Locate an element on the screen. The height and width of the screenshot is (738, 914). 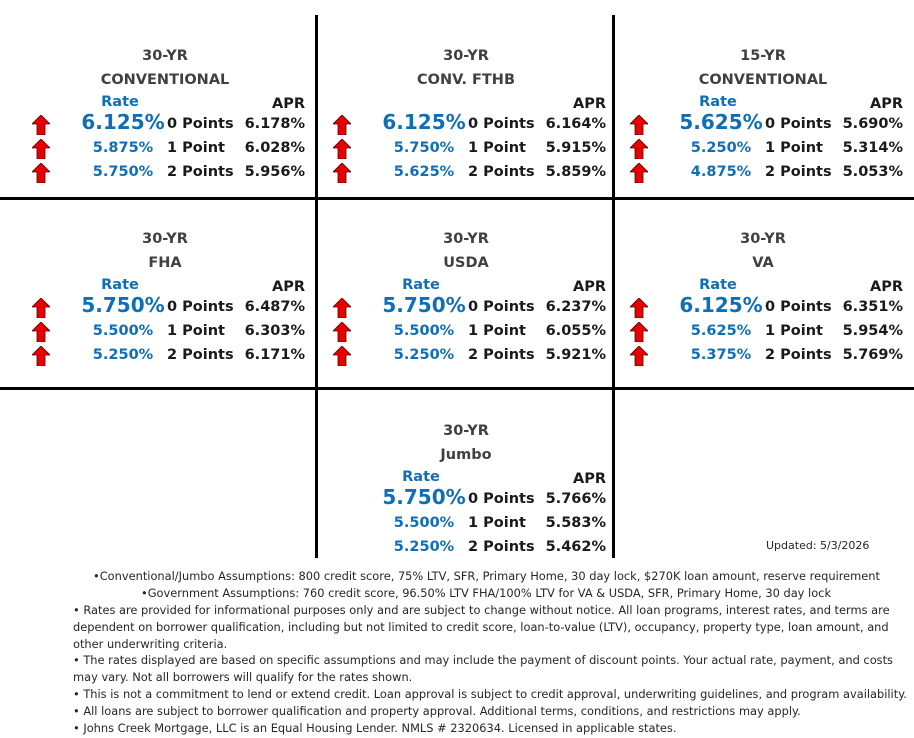
rate-row: 5.625% 1 Point 5.954% is located at coordinates (763, 331).